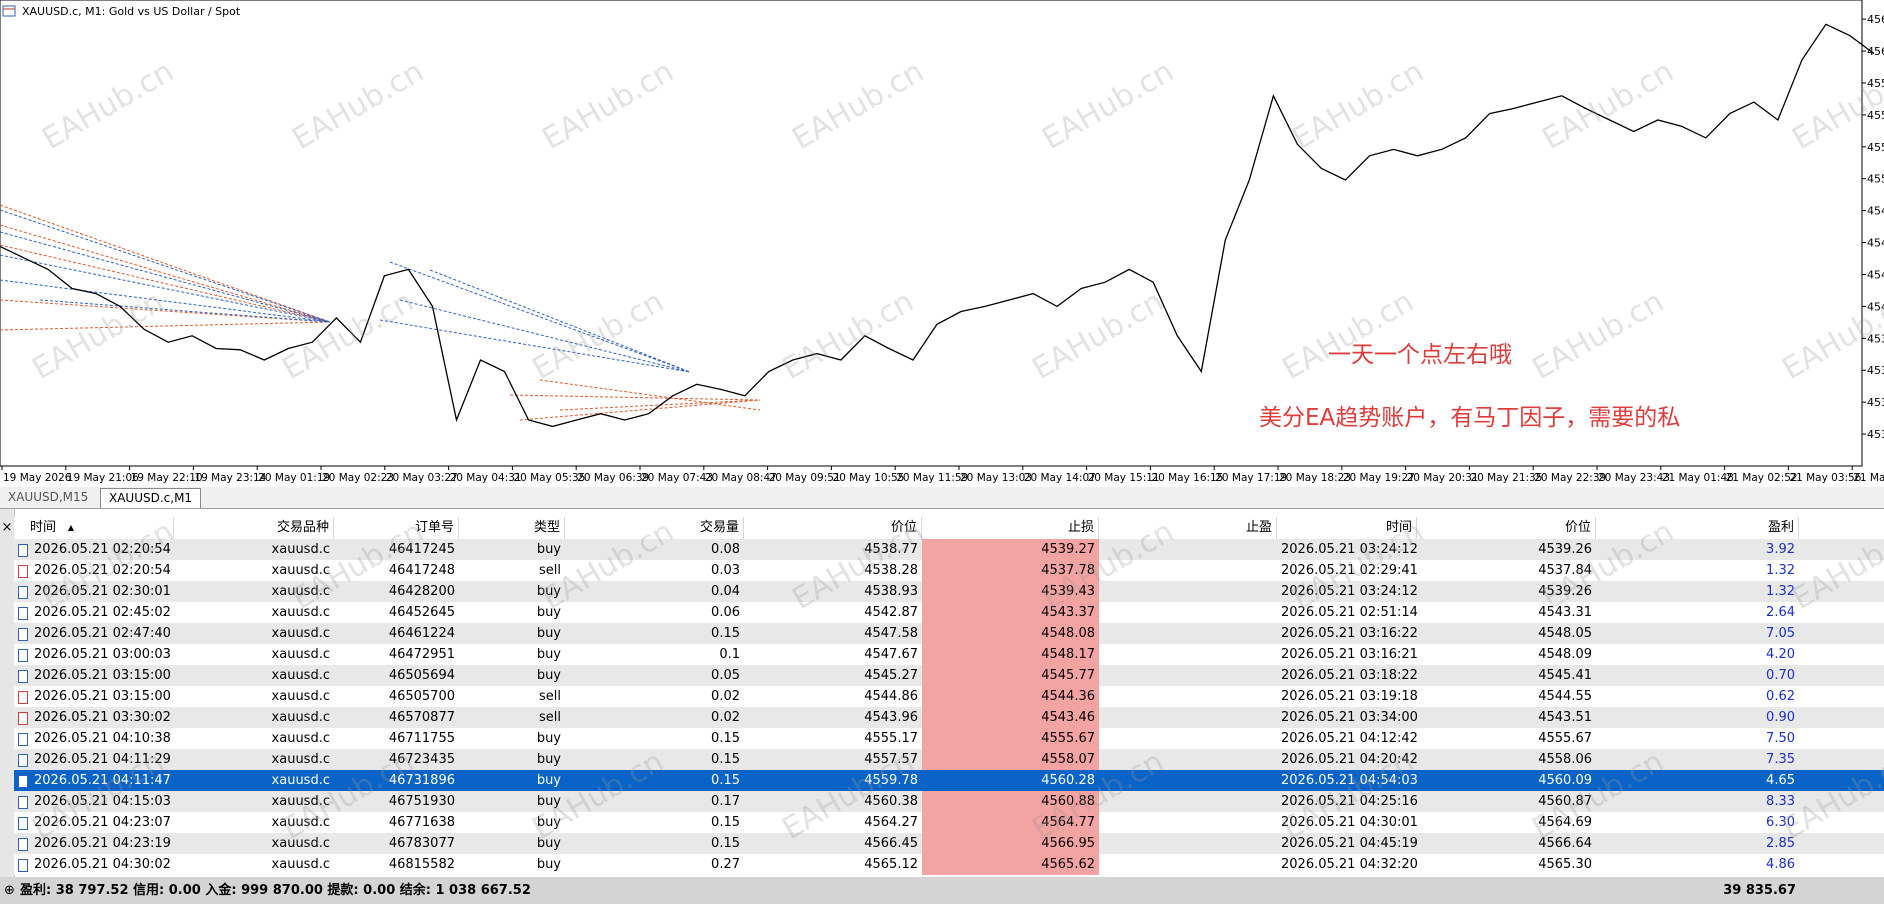  I want to click on x-tick-label: 19 May 22:10, so click(167, 478).